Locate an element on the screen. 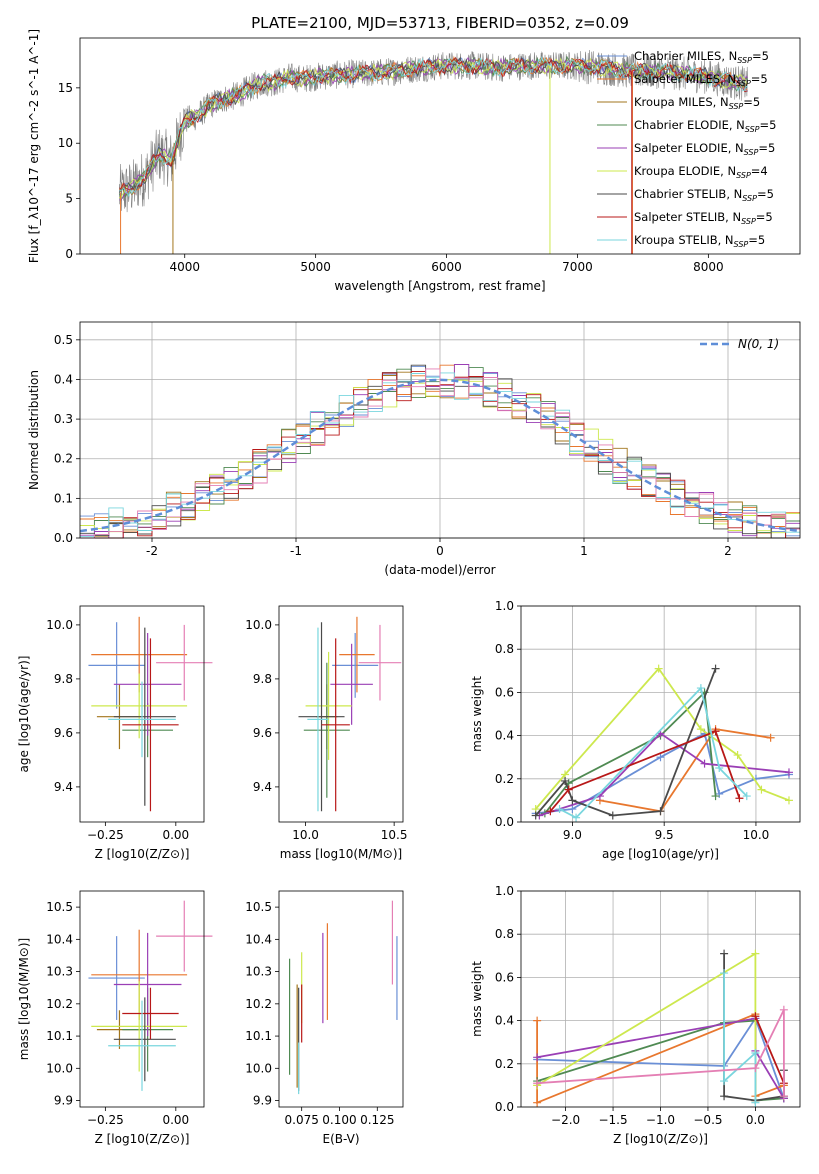 Image resolution: width=819 pixels, height=1174 pixels. x-axis-label: E(B-V) is located at coordinates (340, 1139).